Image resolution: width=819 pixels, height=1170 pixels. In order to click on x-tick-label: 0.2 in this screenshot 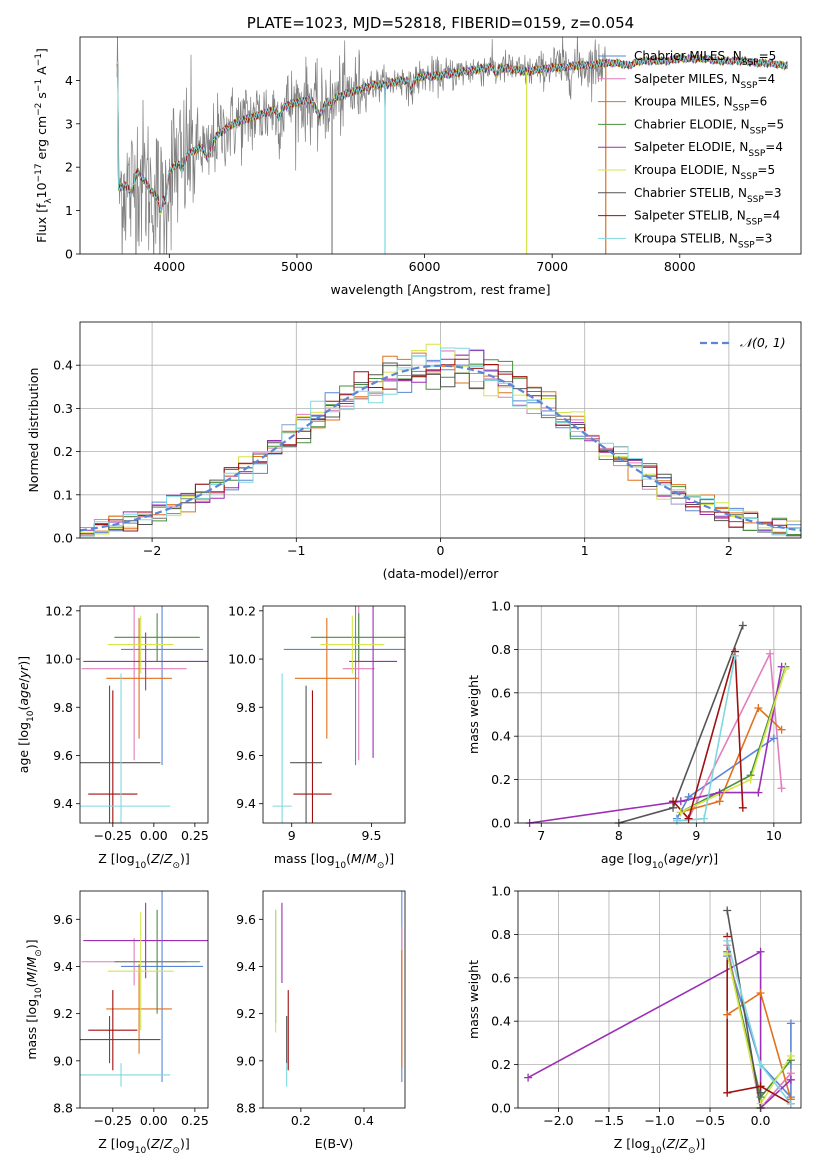, I will do `click(301, 1120)`.